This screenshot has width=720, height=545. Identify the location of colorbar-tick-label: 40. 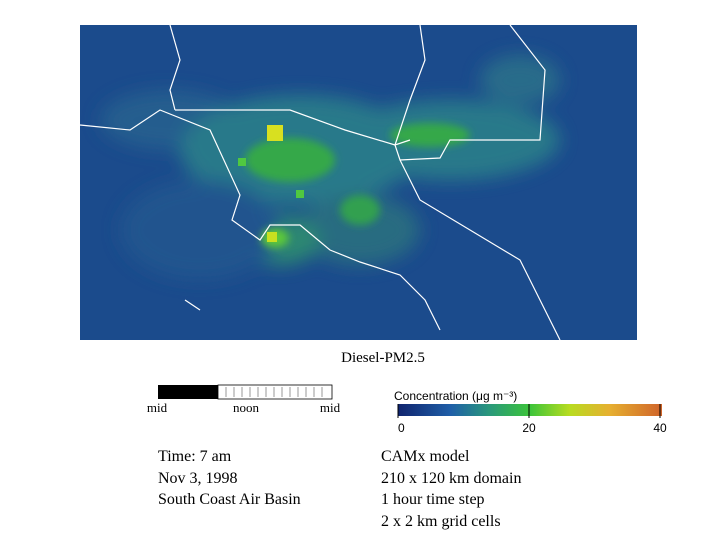
(660, 428).